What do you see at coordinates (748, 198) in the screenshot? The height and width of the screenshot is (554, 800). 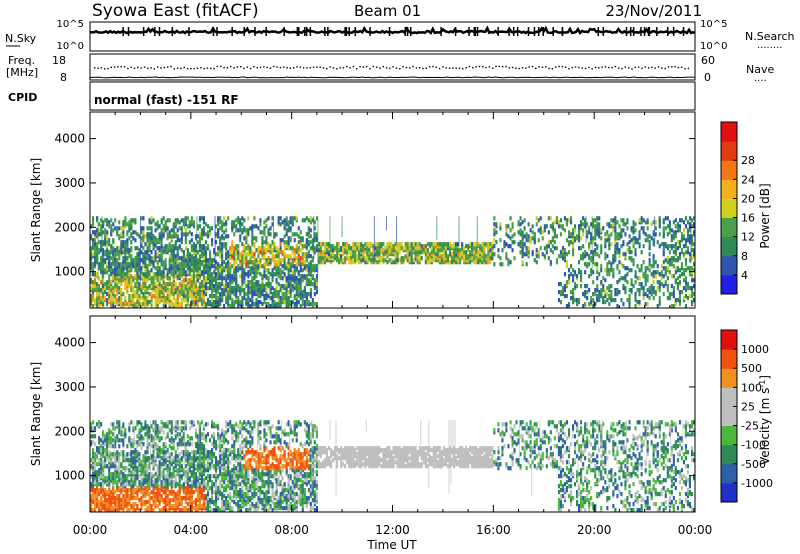 I see `colorbar-tick-label: 20` at bounding box center [748, 198].